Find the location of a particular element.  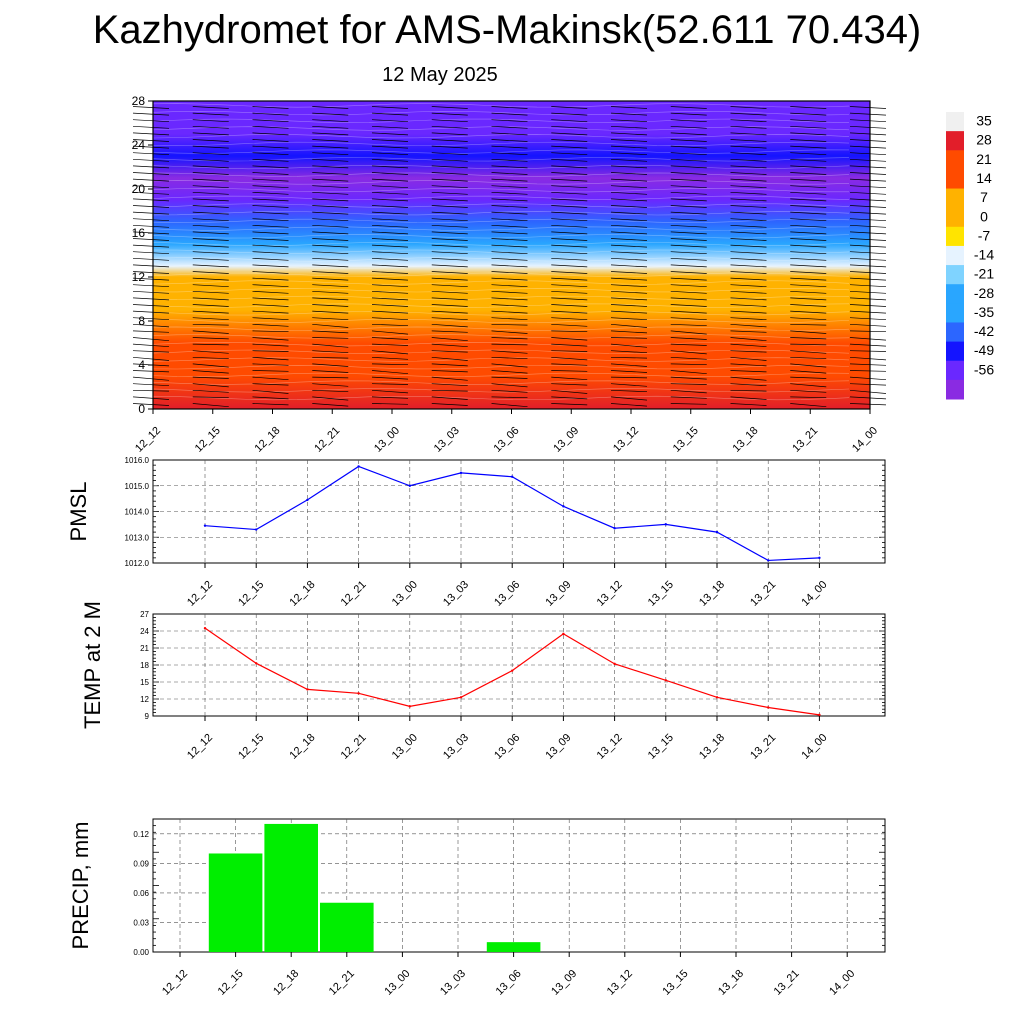

x-tick-label: 13_00 is located at coordinates (397, 983).